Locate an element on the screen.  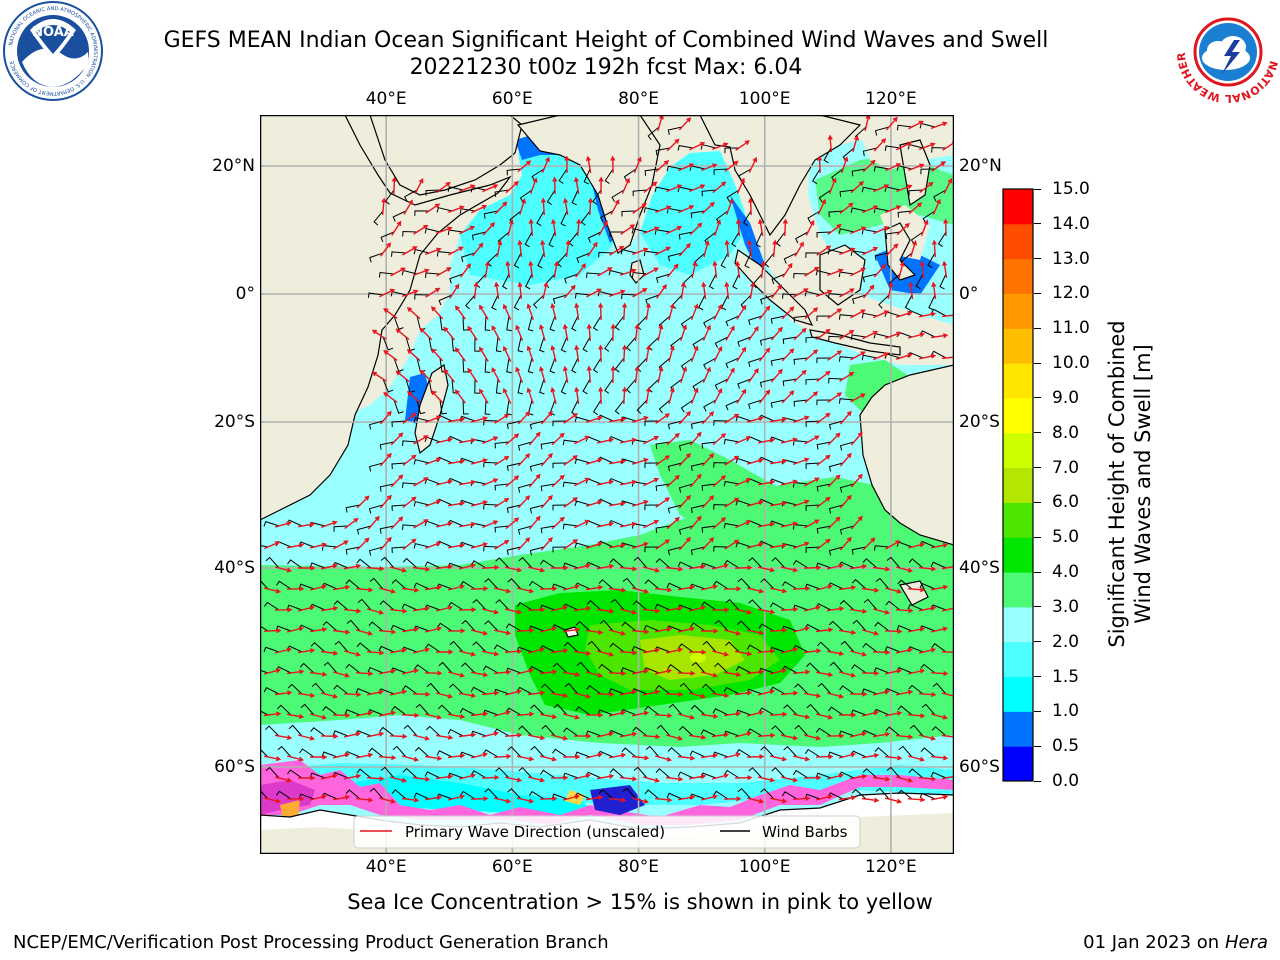
colorbar-tick-label: 0.5 is located at coordinates (1066, 746).